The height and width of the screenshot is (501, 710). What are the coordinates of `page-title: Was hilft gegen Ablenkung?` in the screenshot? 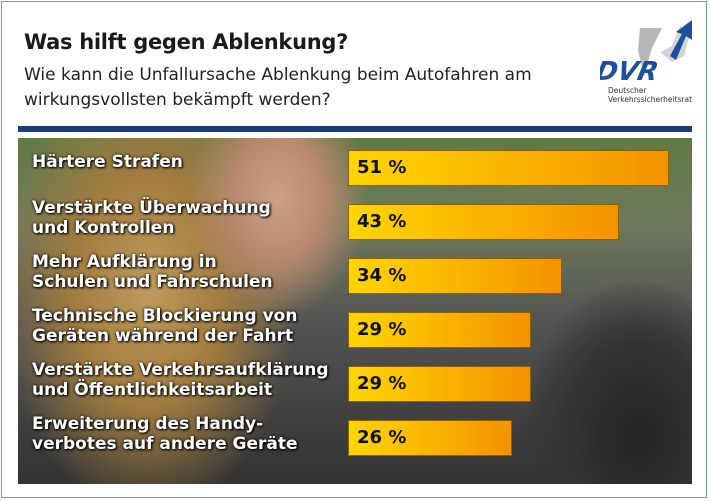 It's located at (186, 42).